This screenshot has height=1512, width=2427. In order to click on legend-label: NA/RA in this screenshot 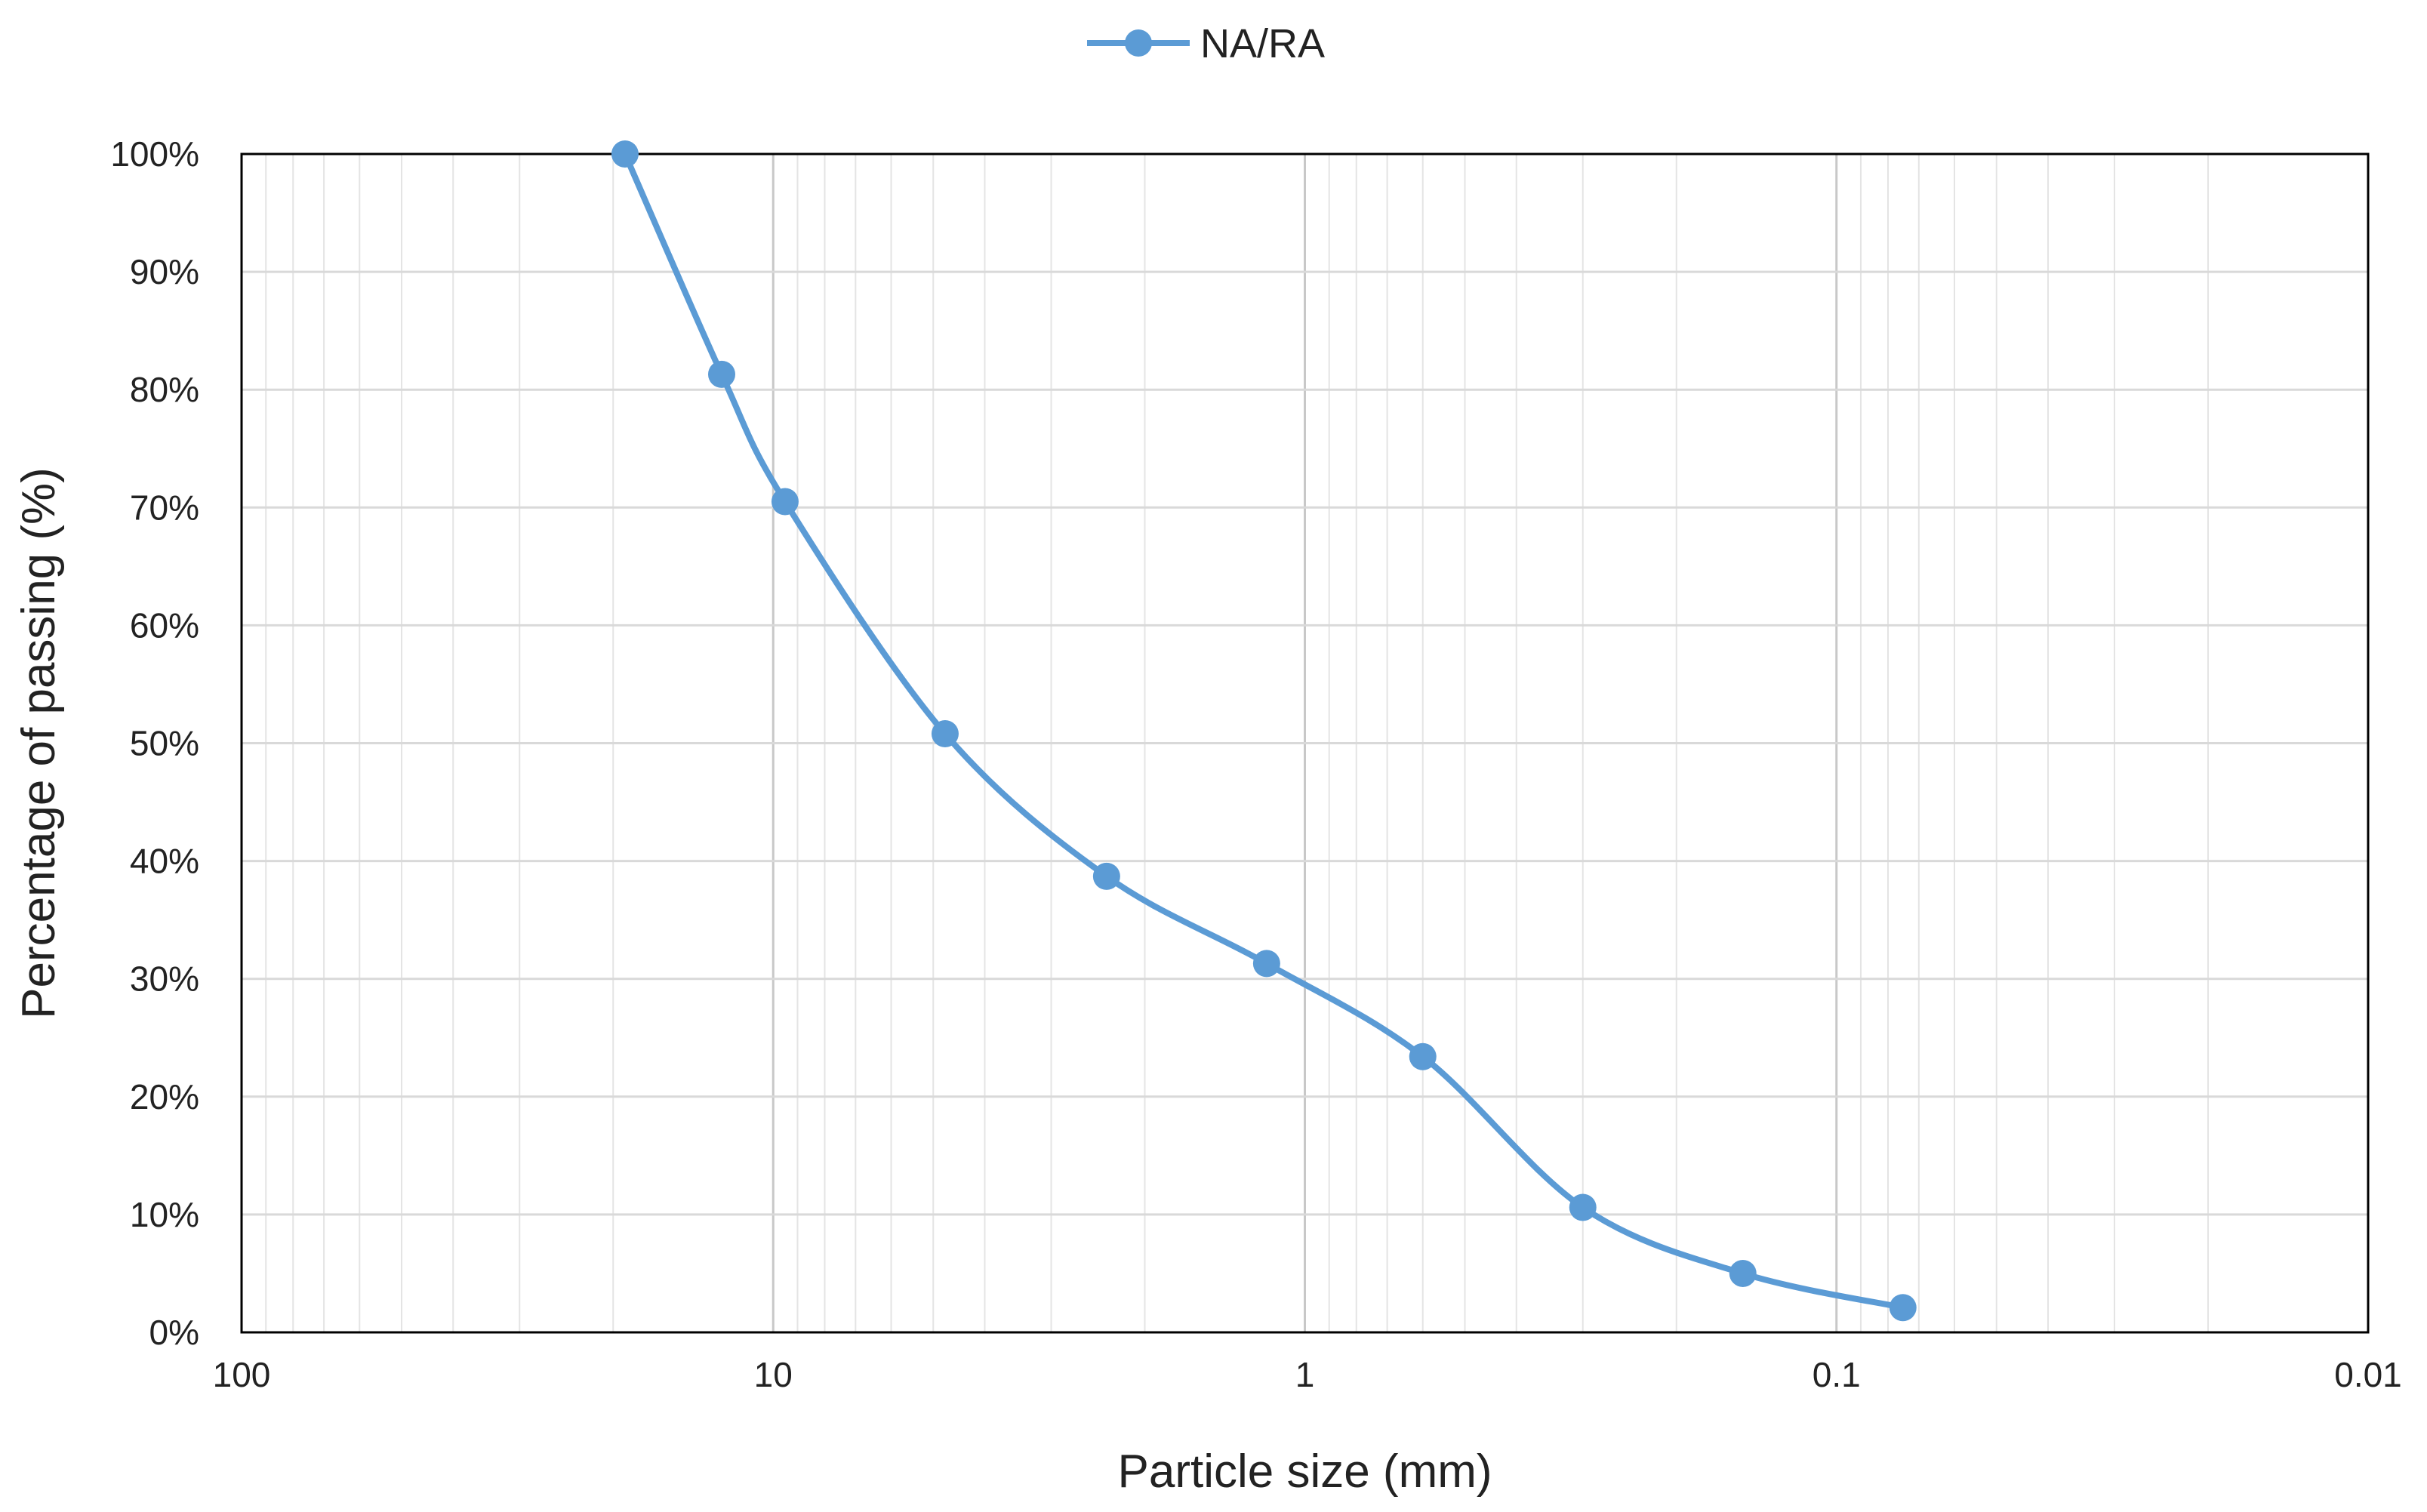, I will do `click(1262, 43)`.